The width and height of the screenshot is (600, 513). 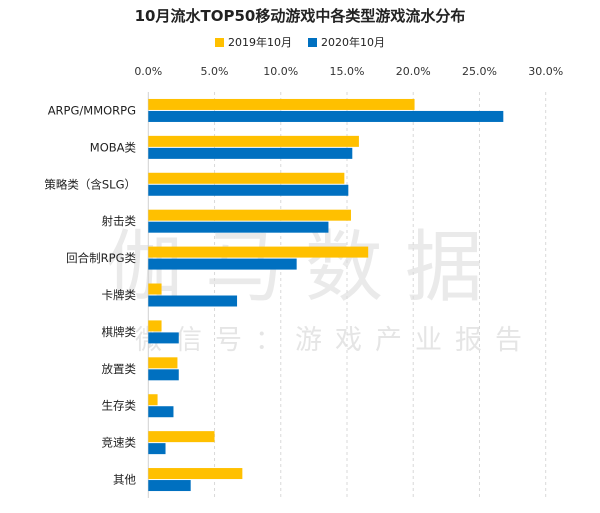 What do you see at coordinates (101, 258) in the screenshot?
I see `category-label: 回合制RPG类` at bounding box center [101, 258].